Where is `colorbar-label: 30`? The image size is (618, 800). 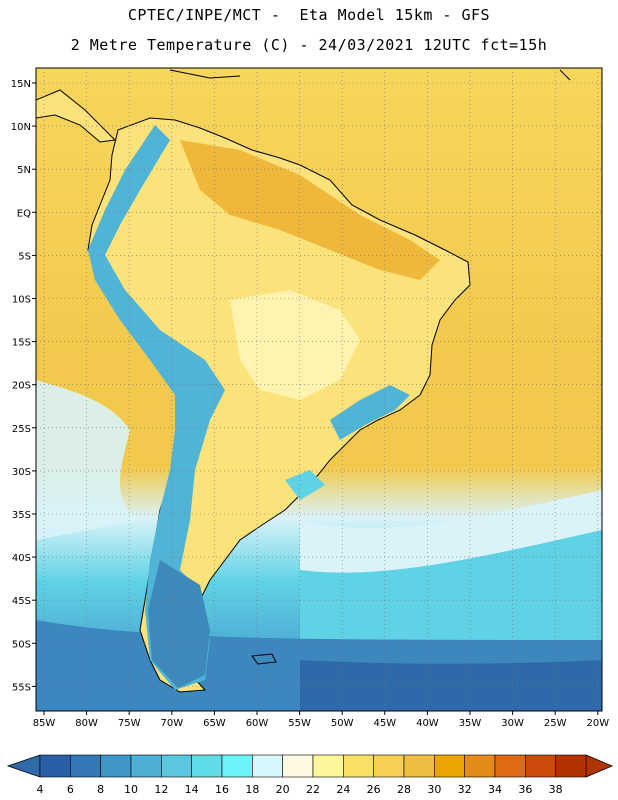 colorbar-label: 30 is located at coordinates (434, 789).